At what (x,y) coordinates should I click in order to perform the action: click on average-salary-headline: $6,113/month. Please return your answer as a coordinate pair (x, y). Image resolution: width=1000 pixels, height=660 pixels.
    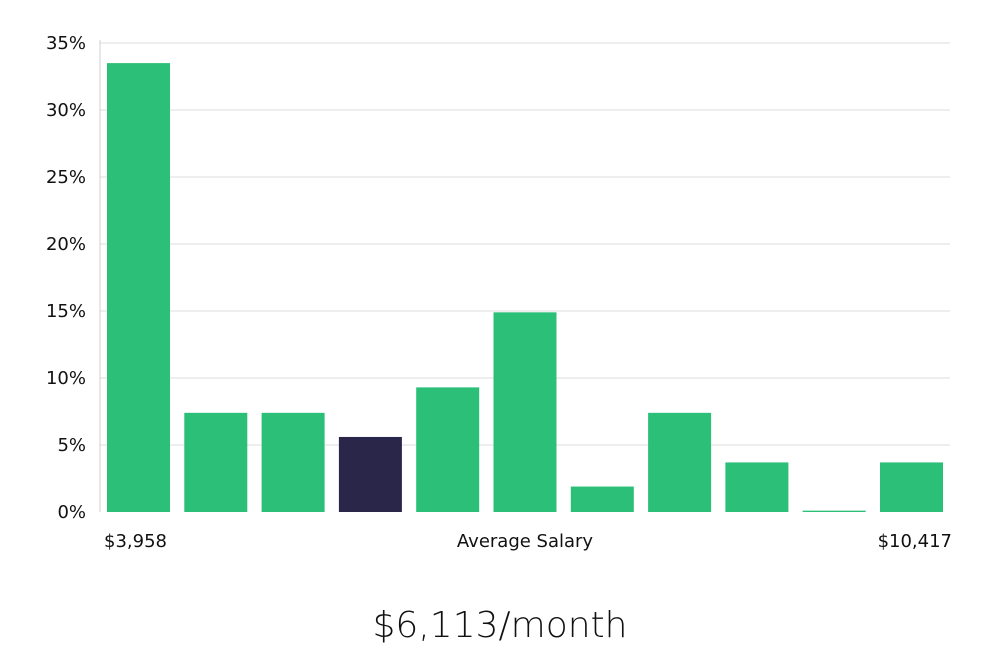
    Looking at the image, I should click on (500, 625).